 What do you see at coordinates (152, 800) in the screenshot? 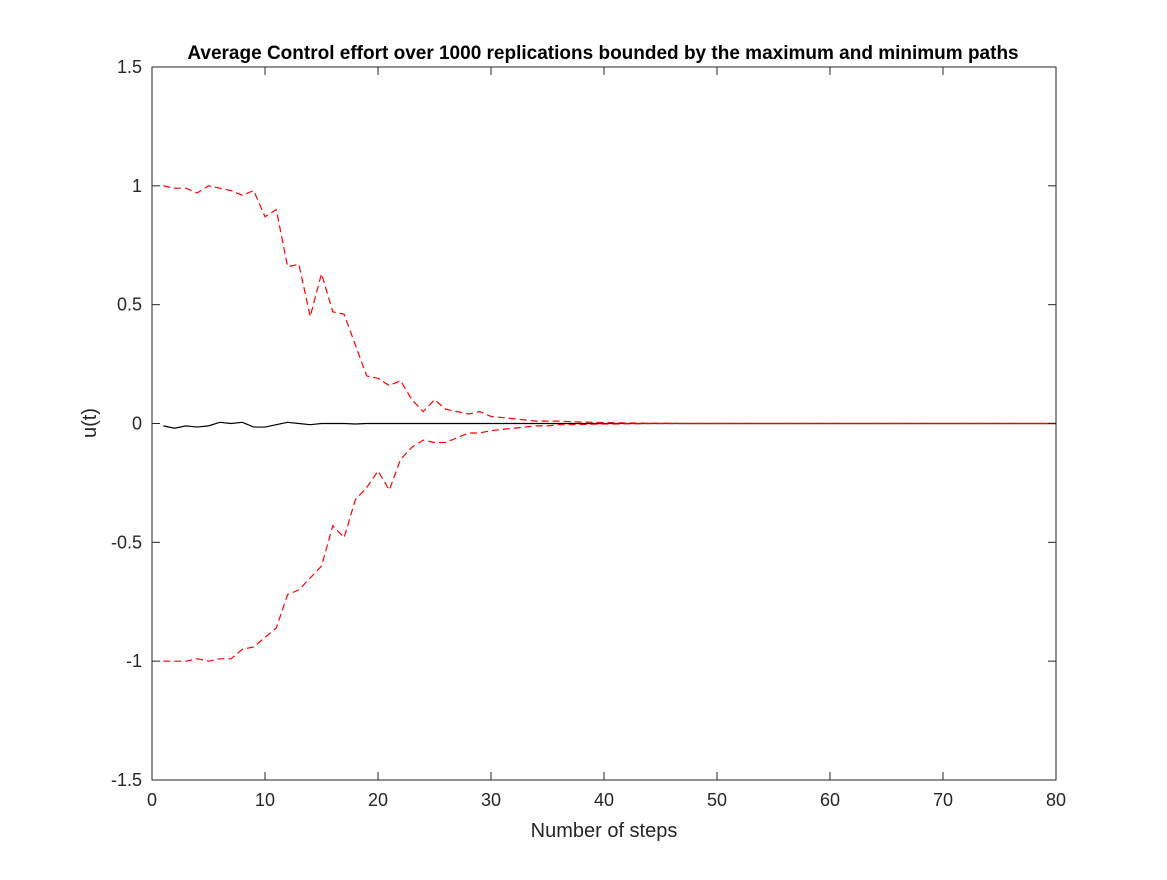
I see `x-tick-label: 0` at bounding box center [152, 800].